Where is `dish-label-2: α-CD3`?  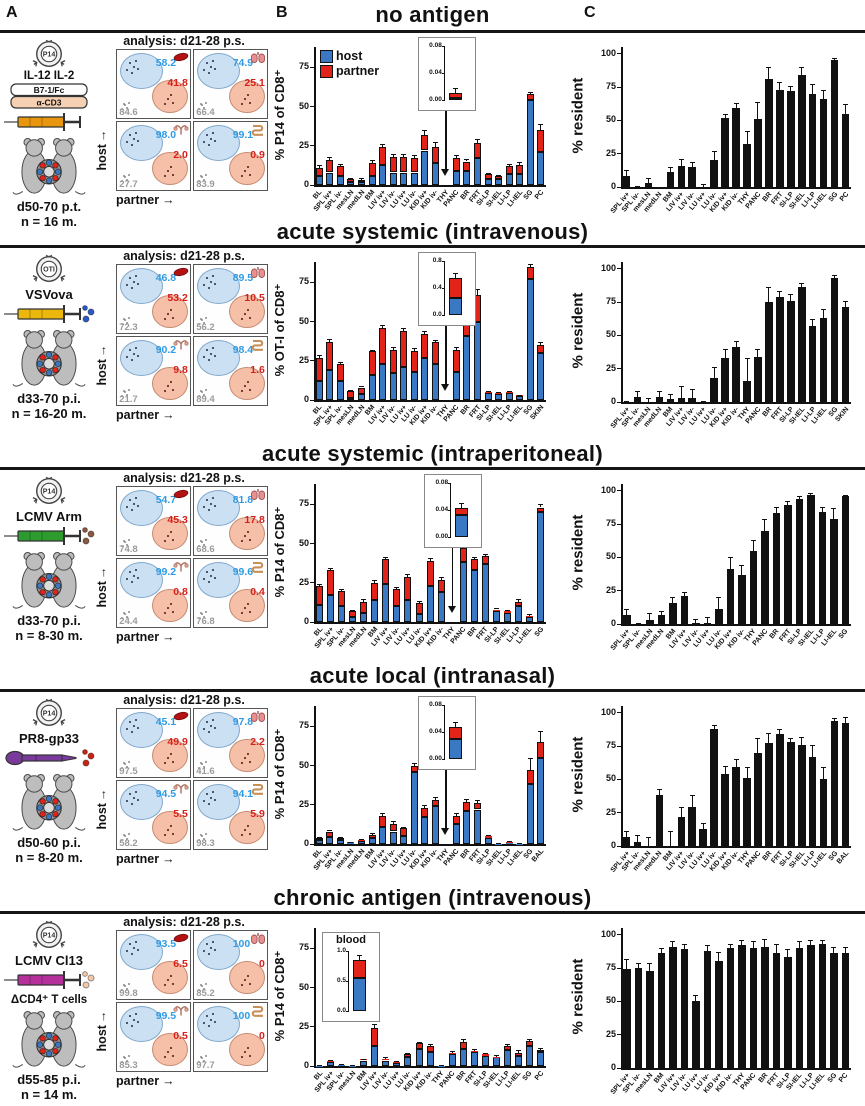
dish-label-2: α-CD3 is located at coordinates (48, 103).